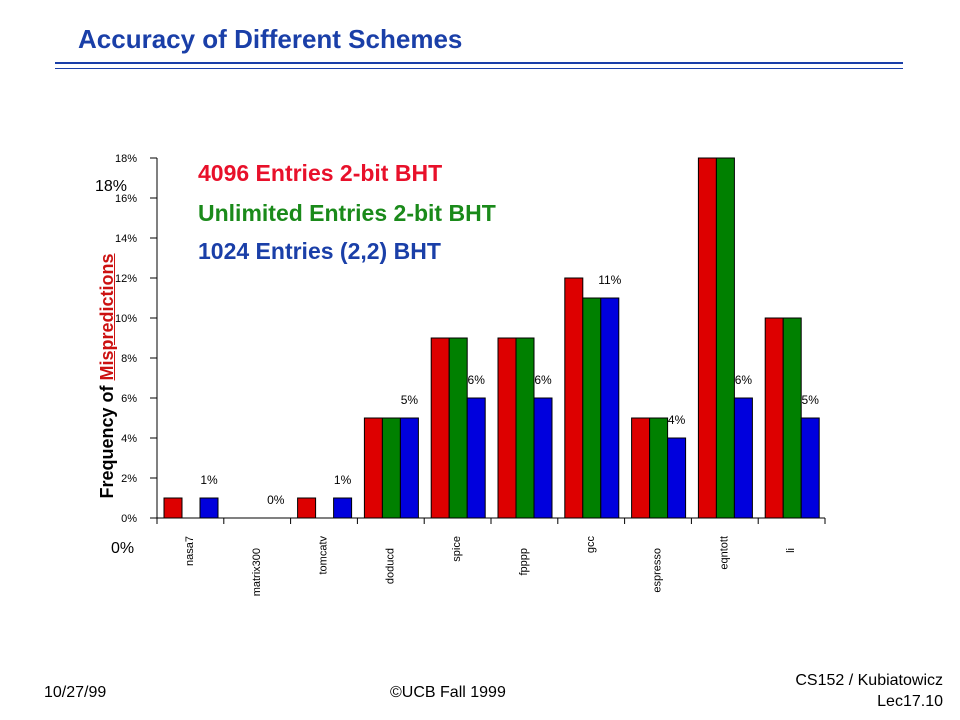  I want to click on data-label-li: 5%, so click(811, 400).